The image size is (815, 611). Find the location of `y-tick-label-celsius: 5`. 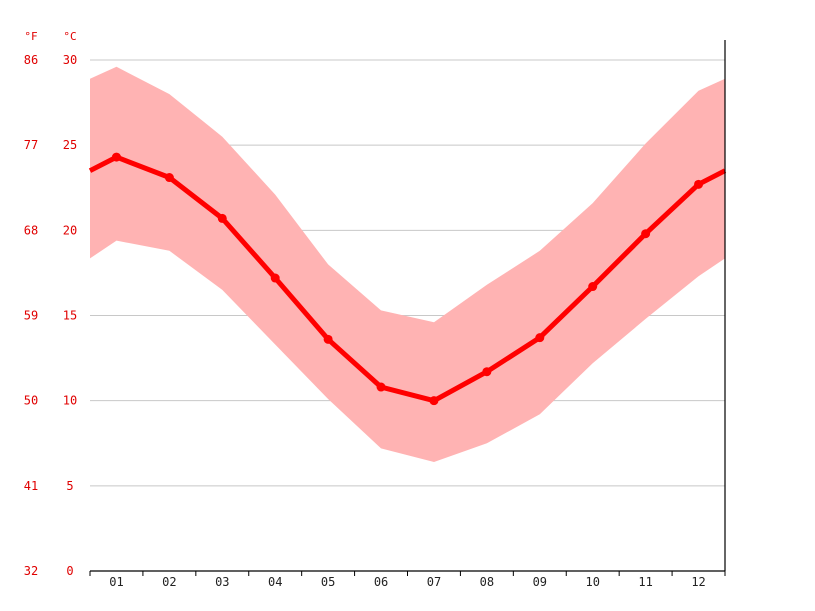

y-tick-label-celsius: 5 is located at coordinates (69, 486).